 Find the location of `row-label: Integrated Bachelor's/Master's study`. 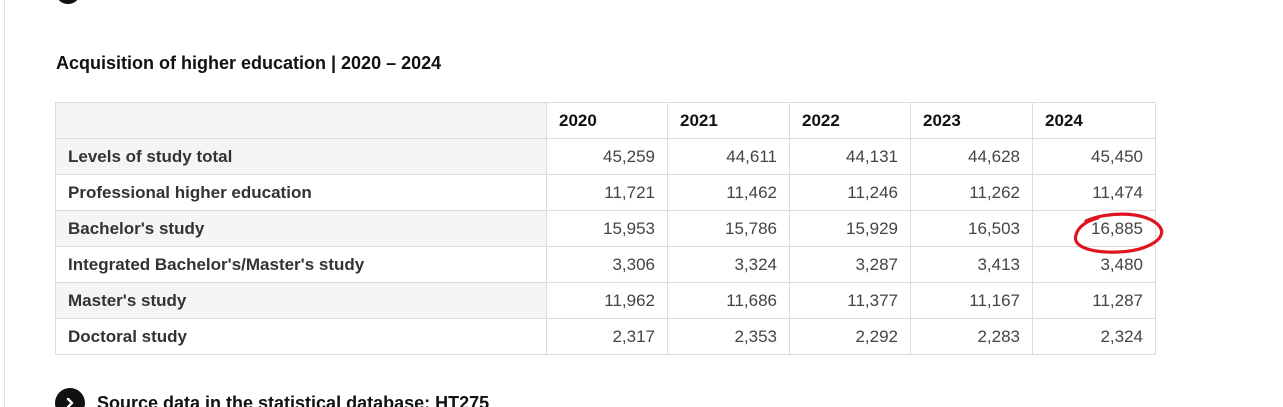

row-label: Integrated Bachelor's/Master's study is located at coordinates (301, 264).